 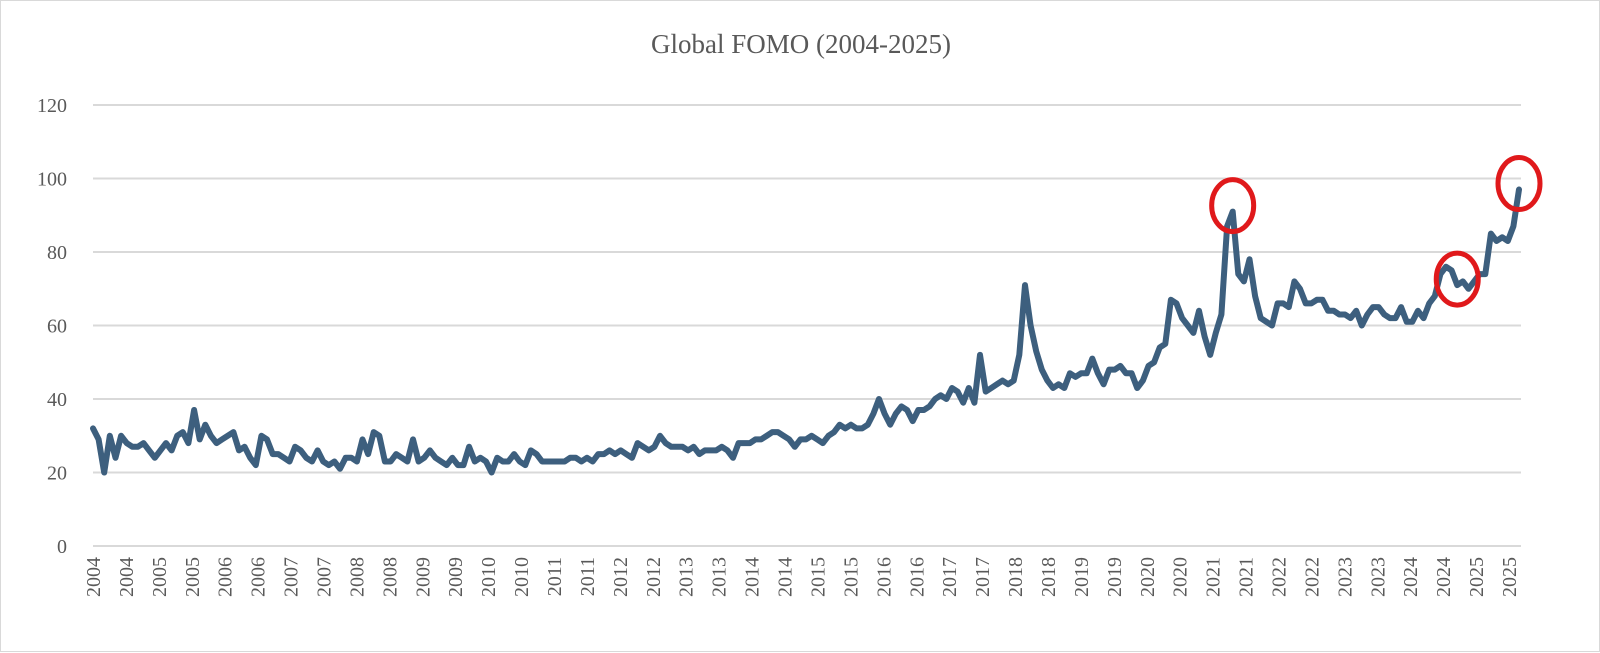 I want to click on peak-highlights, so click(x=1376, y=231).